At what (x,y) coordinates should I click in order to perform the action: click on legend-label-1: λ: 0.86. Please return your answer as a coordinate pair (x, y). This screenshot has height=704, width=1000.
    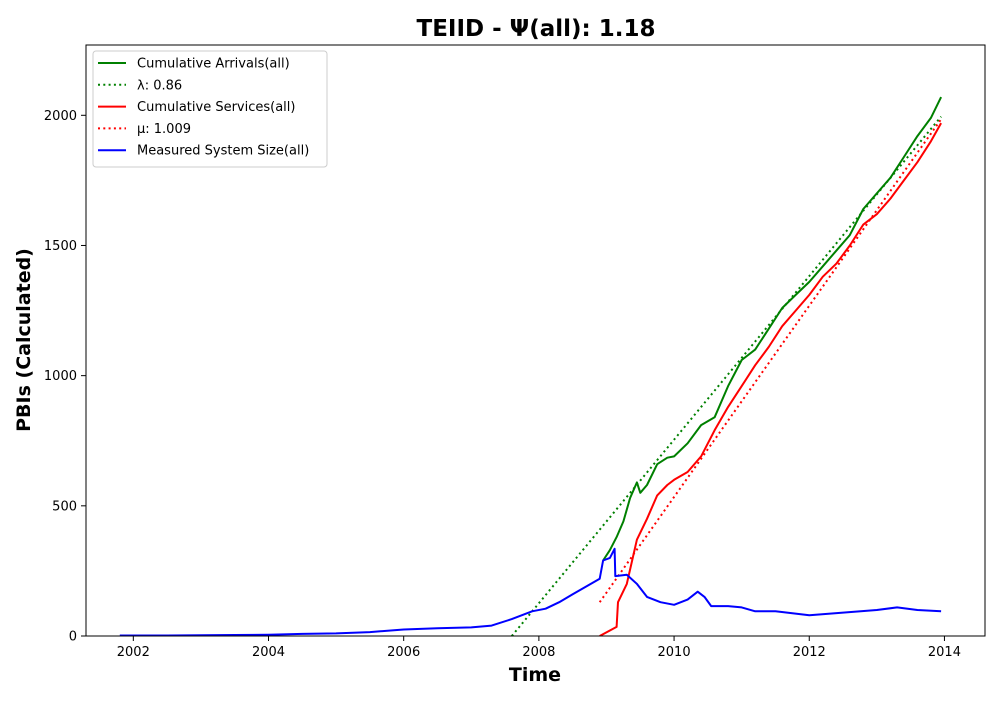
    Looking at the image, I should click on (159, 85).